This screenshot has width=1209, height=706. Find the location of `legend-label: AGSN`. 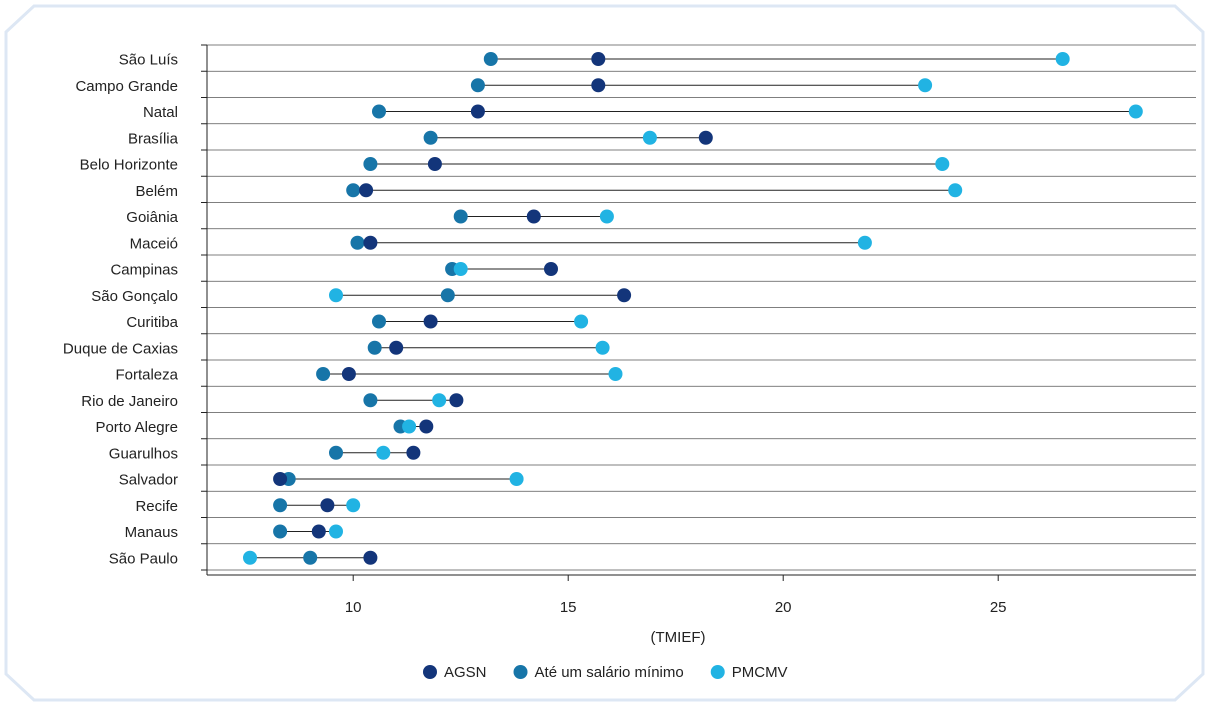

legend-label: AGSN is located at coordinates (465, 672).